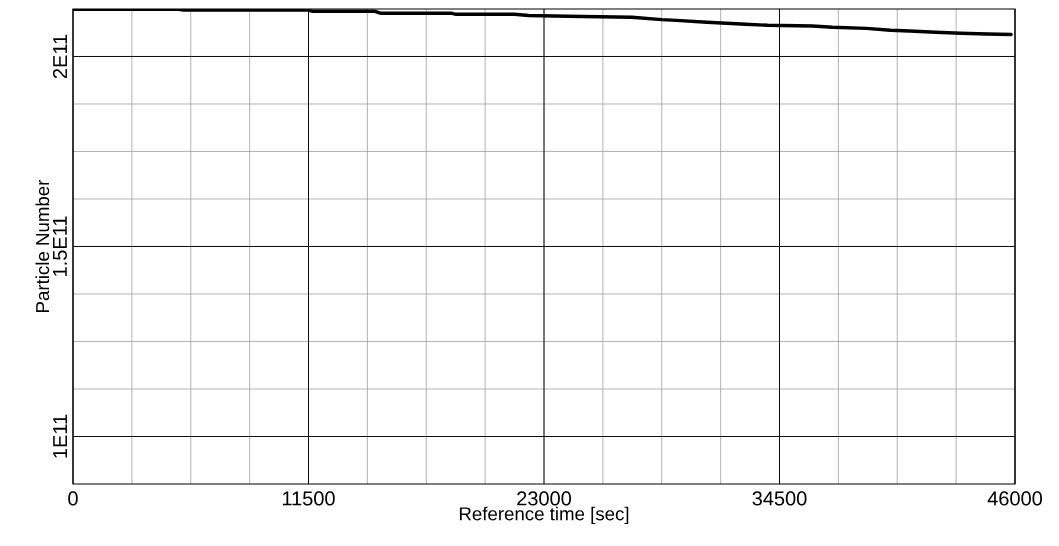 The height and width of the screenshot is (546, 1059). What do you see at coordinates (59, 56) in the screenshot?
I see `y-tick-label: 2E11` at bounding box center [59, 56].